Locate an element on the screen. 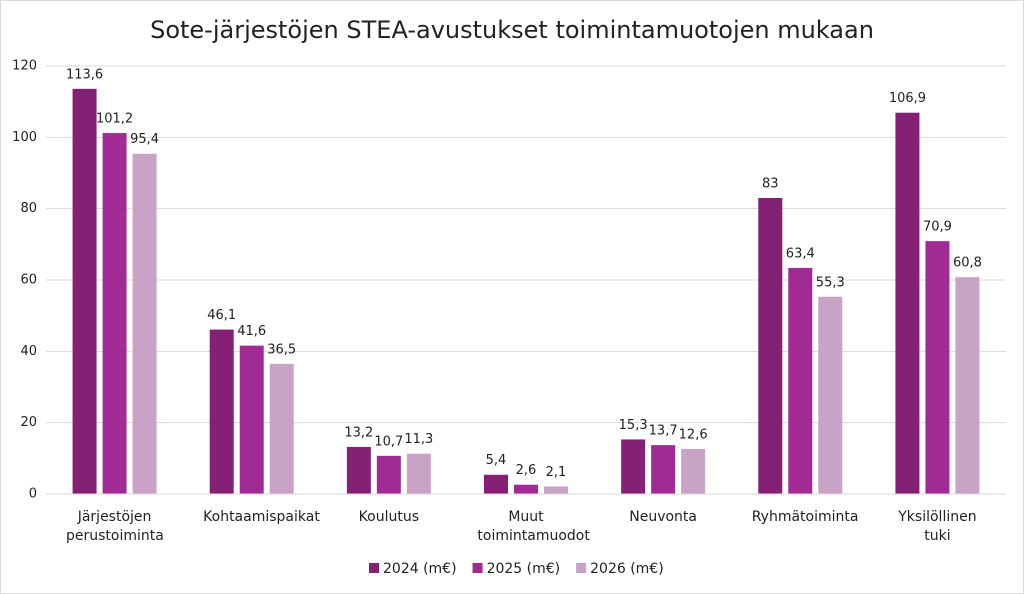 This screenshot has height=594, width=1024. value-label: 95,4 is located at coordinates (144, 139).